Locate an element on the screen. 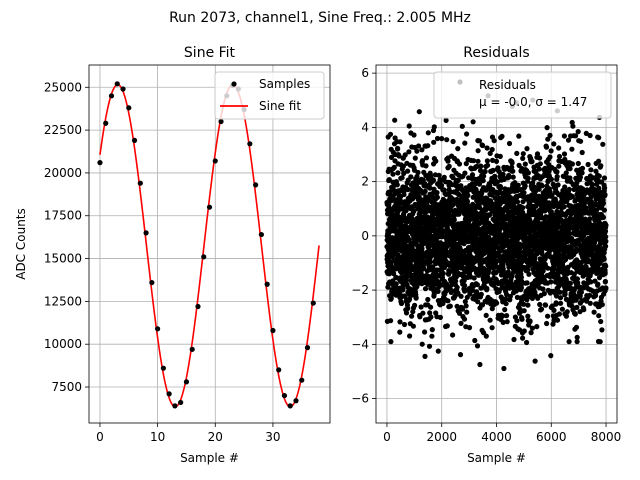 The width and height of the screenshot is (640, 480). sine-fit-xtick-label: 10 is located at coordinates (157, 437).